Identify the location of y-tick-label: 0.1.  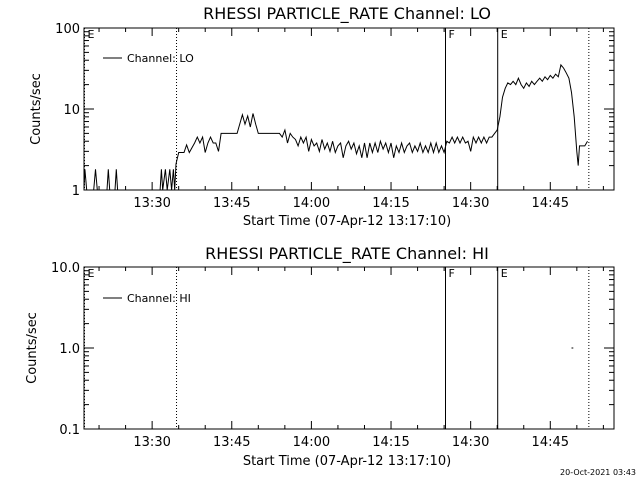
(69, 430).